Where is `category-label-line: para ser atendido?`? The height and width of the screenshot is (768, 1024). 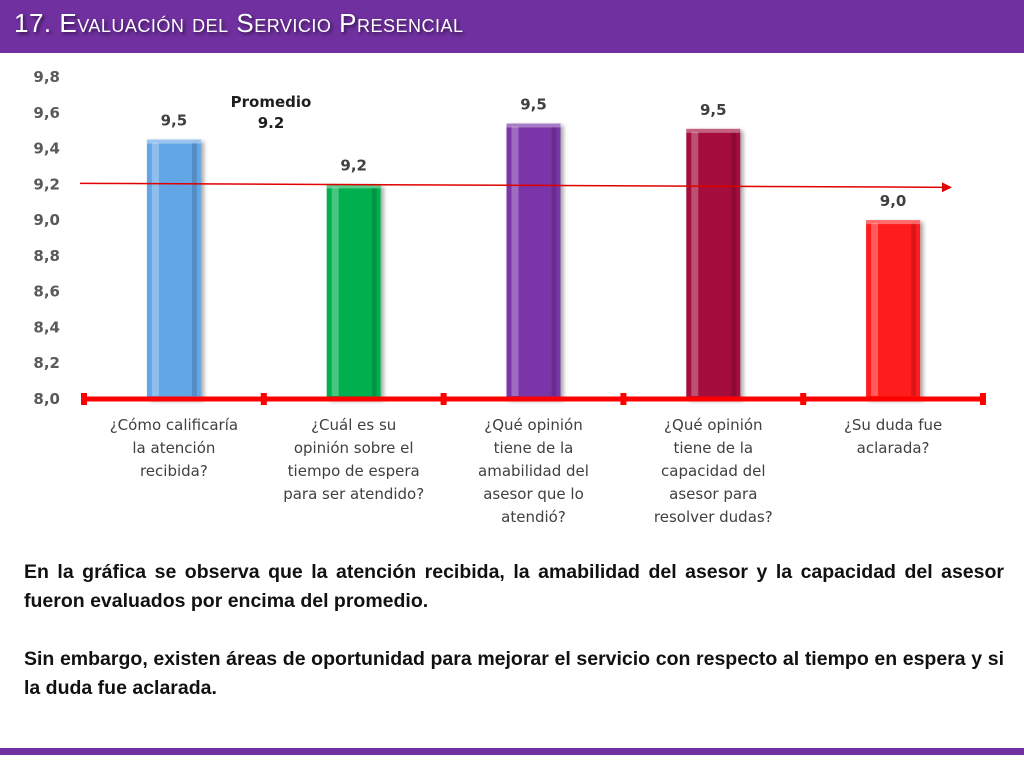 category-label-line: para ser atendido? is located at coordinates (353, 494).